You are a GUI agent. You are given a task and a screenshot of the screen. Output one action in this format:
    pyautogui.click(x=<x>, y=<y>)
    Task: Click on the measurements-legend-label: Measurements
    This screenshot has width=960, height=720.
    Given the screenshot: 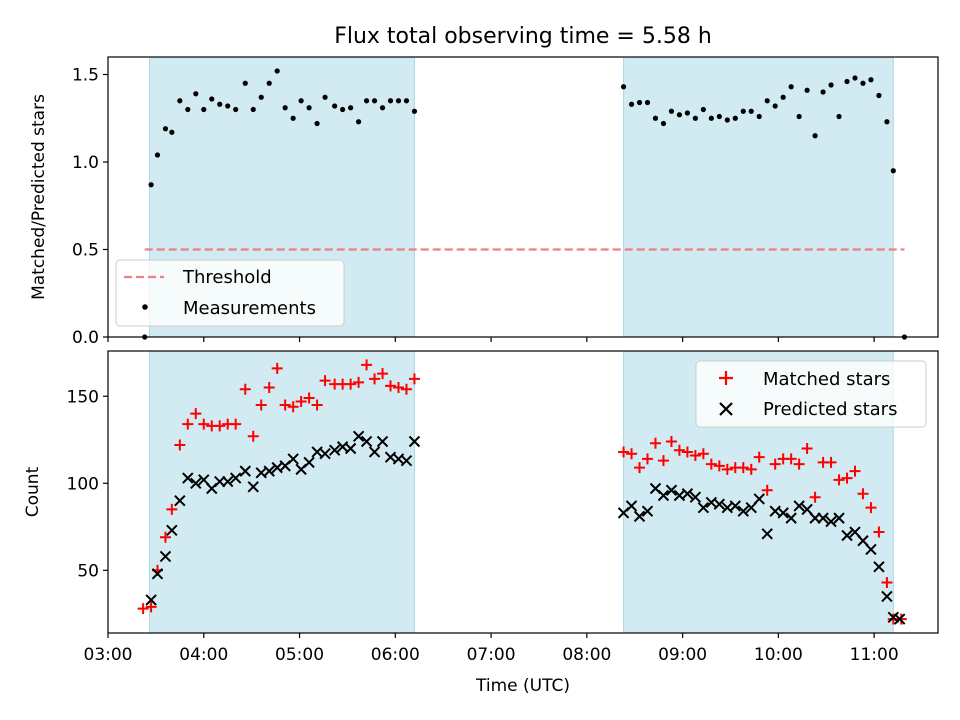 What is the action you would take?
    pyautogui.click(x=249, y=308)
    